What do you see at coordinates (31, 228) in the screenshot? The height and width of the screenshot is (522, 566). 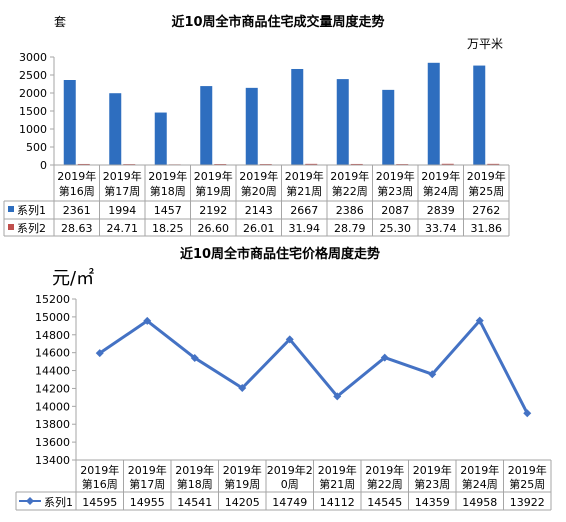 I see `chart1-legend-series2: 系列2` at bounding box center [31, 228].